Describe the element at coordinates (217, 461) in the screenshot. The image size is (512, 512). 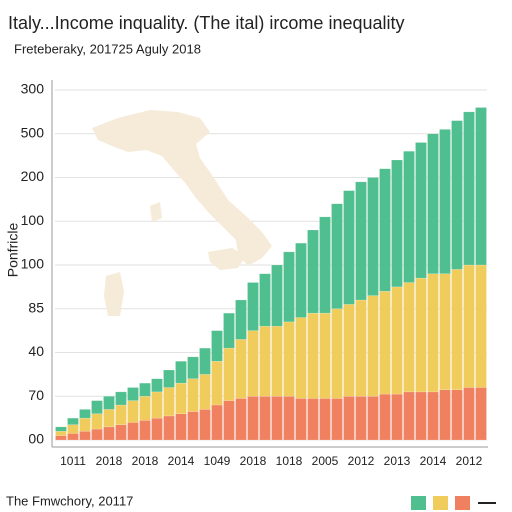
I see `x-tick-label: 1049` at that location.